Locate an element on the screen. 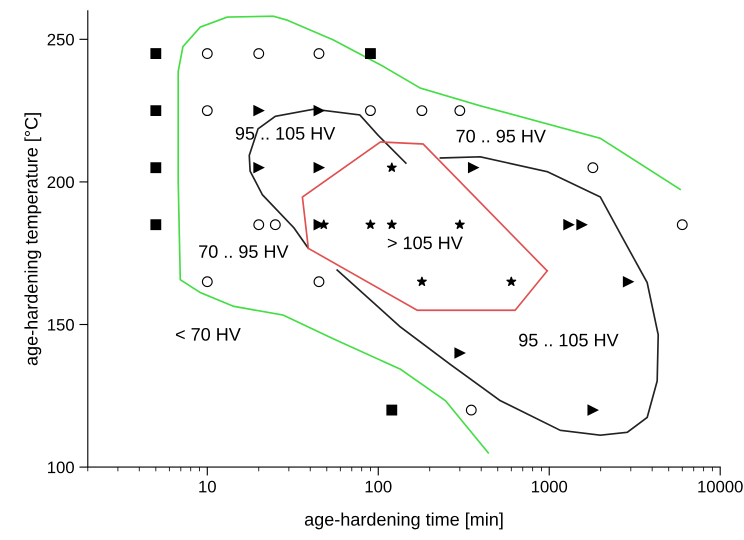 The height and width of the screenshot is (540, 744). y-tick-label: 100 is located at coordinates (61, 468).